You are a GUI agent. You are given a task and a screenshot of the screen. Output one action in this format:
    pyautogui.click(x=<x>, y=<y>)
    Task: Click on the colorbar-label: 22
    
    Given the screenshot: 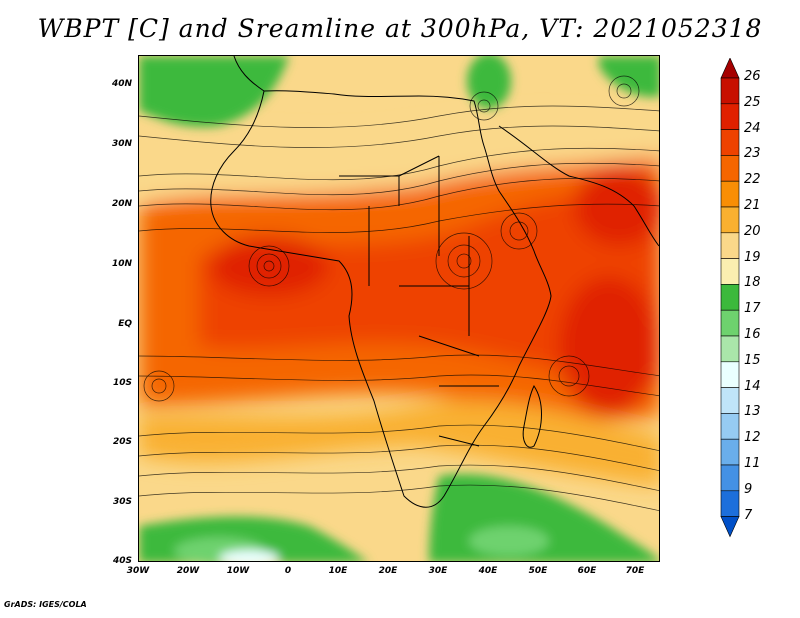 What is the action you would take?
    pyautogui.click(x=752, y=180)
    